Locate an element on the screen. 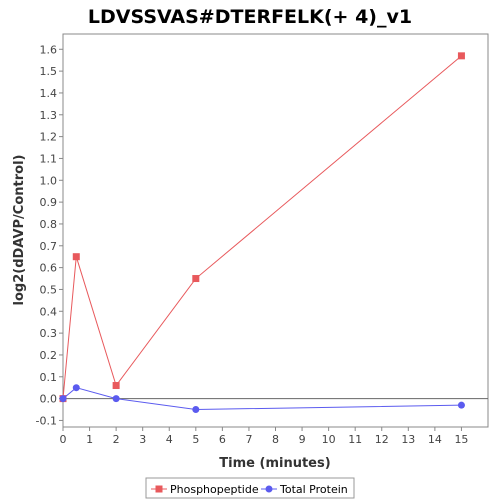 The height and width of the screenshot is (500, 500). y-tick-label: 1.5 is located at coordinates (49, 71).